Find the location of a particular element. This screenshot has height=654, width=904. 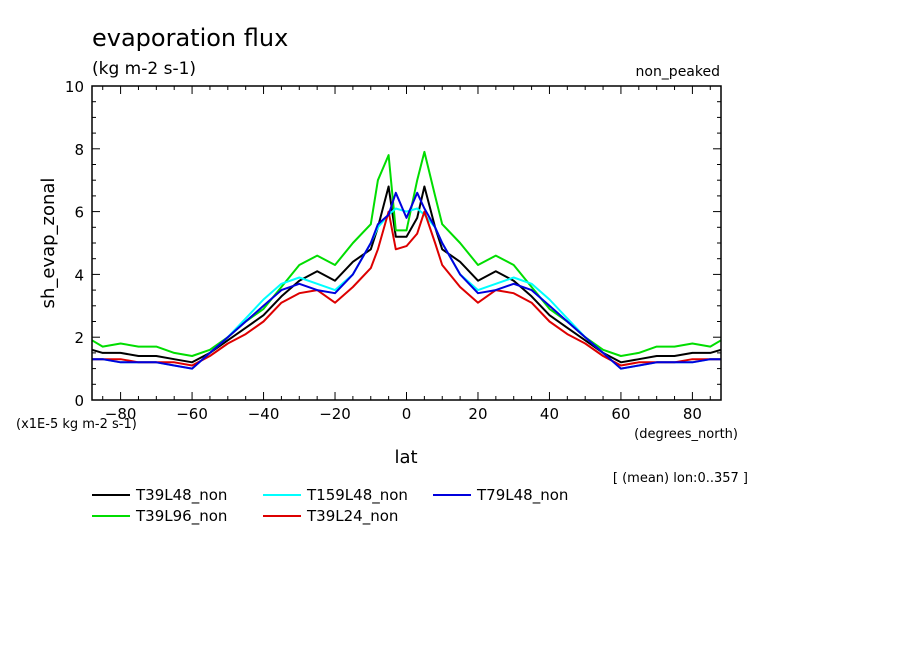

y-tick-label: 10 is located at coordinates (74, 87).